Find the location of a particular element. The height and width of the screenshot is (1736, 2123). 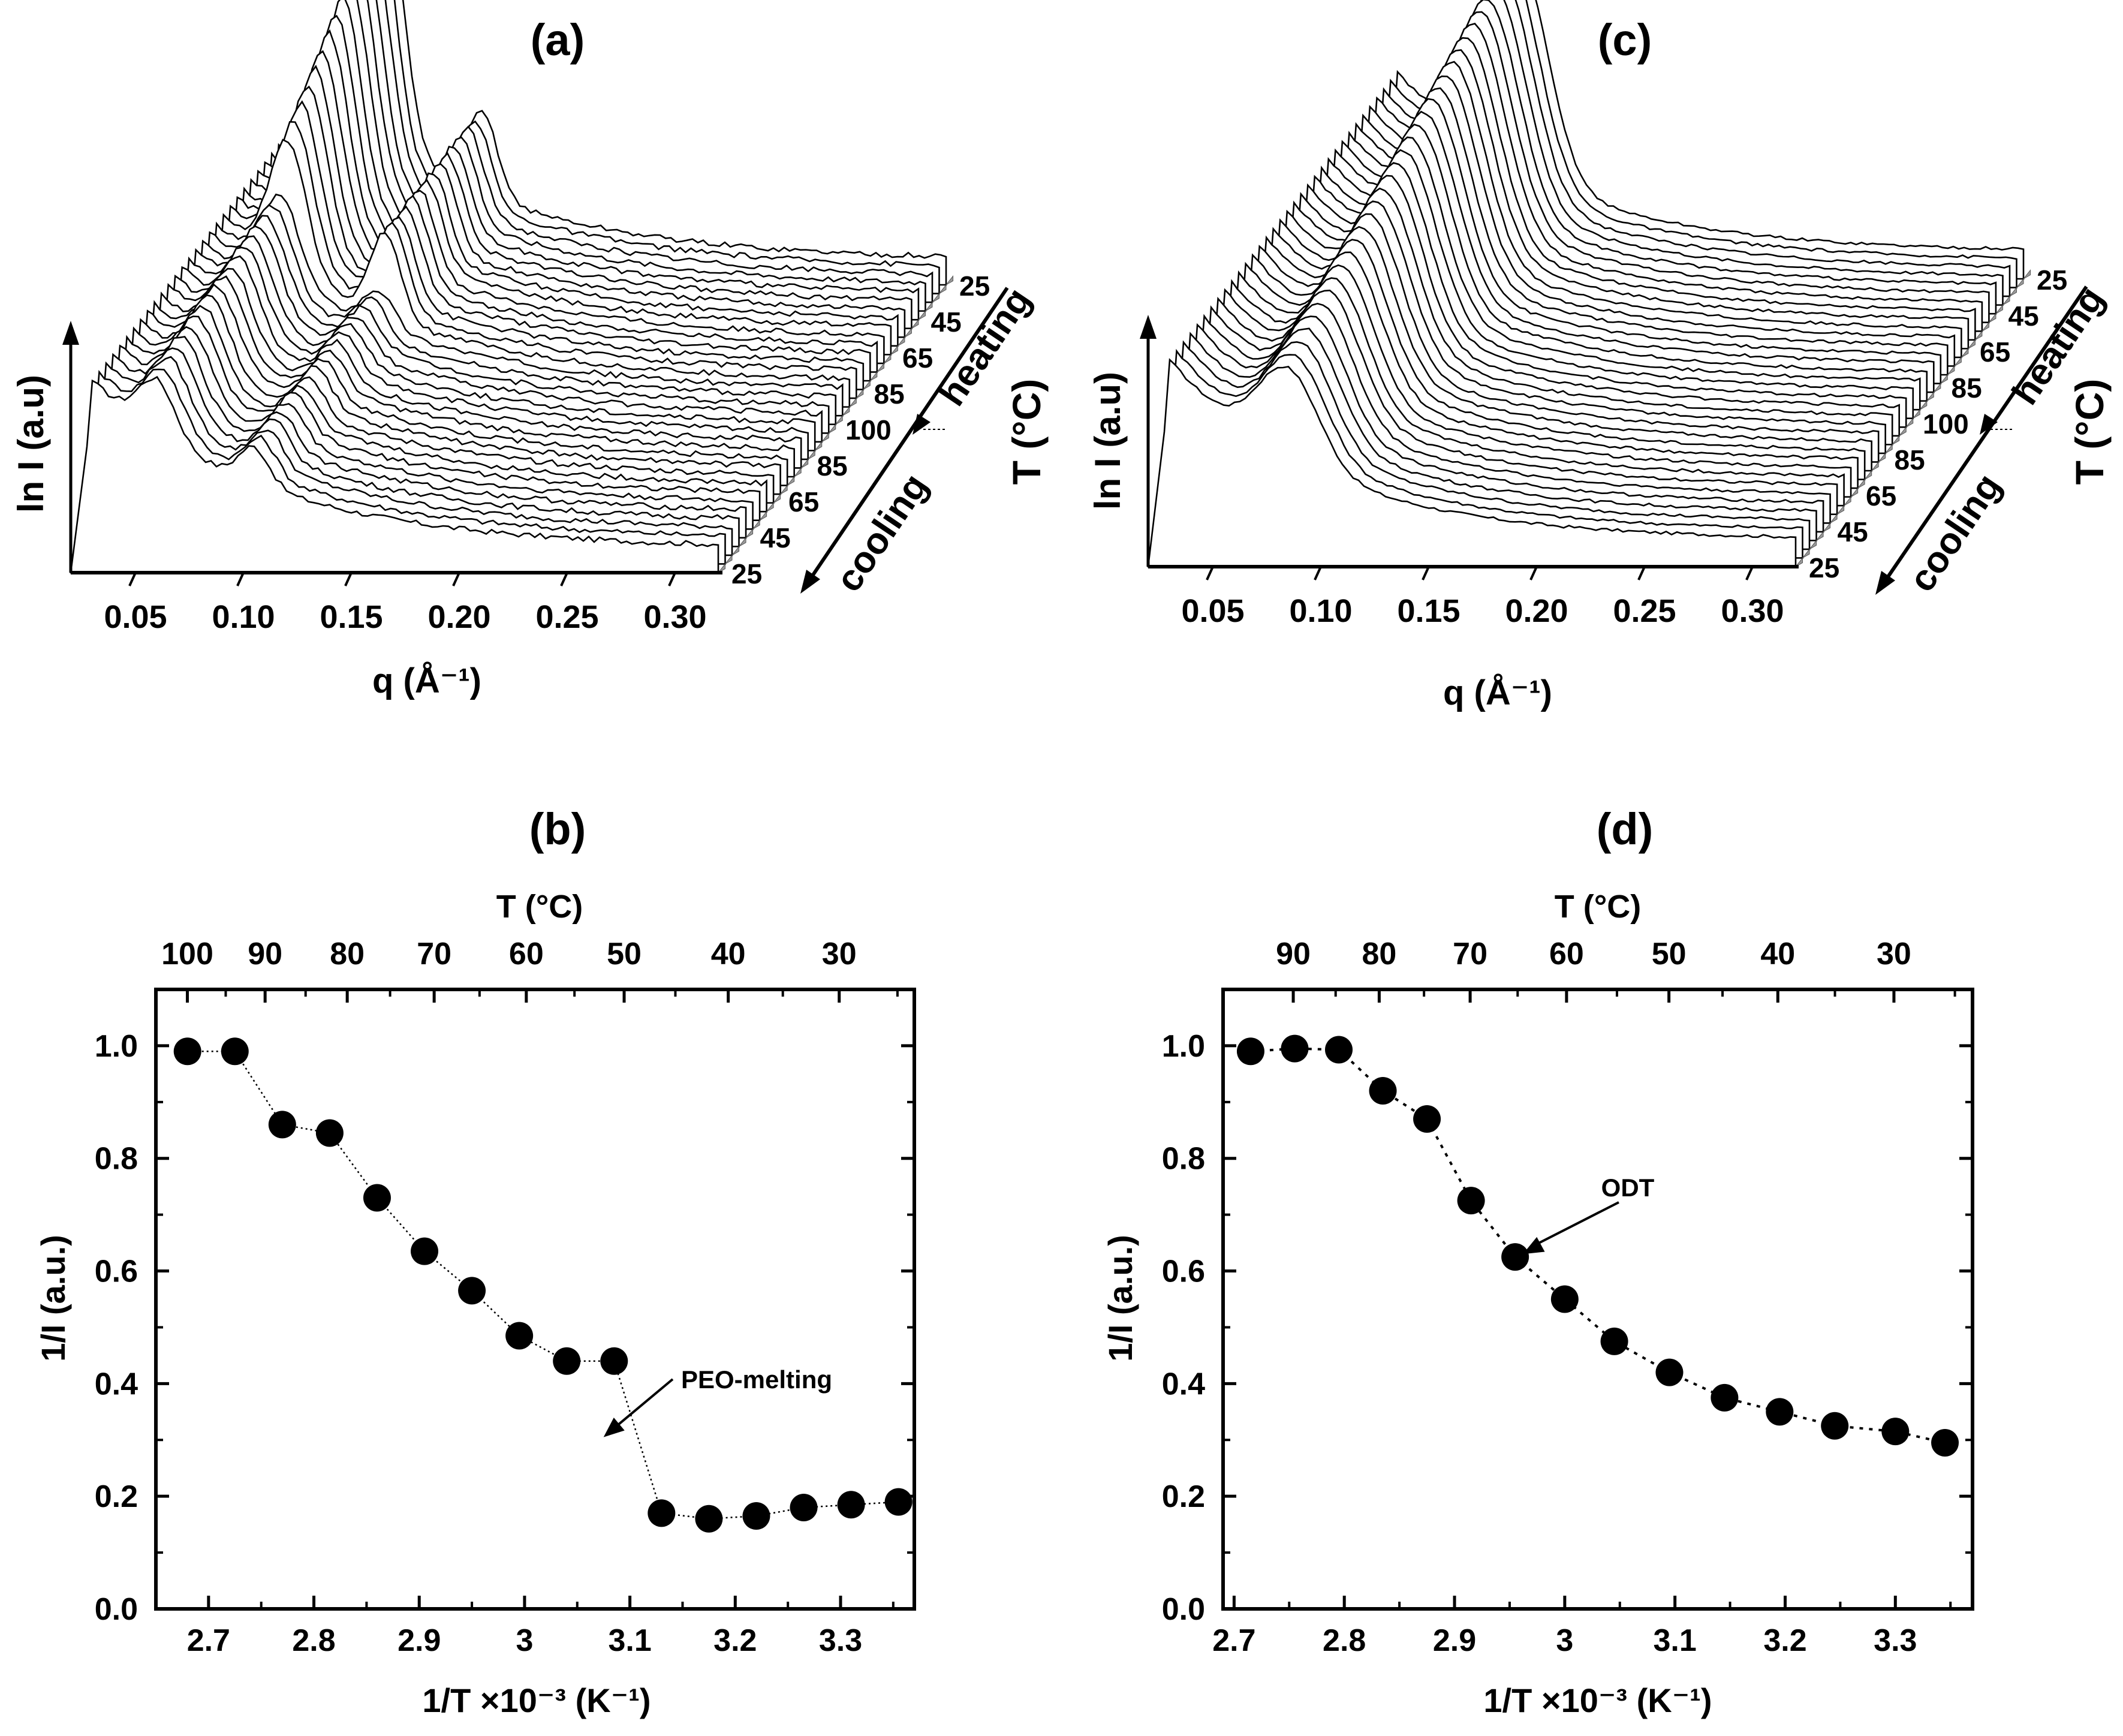

x-tick-label: 0.25 is located at coordinates (566, 617).